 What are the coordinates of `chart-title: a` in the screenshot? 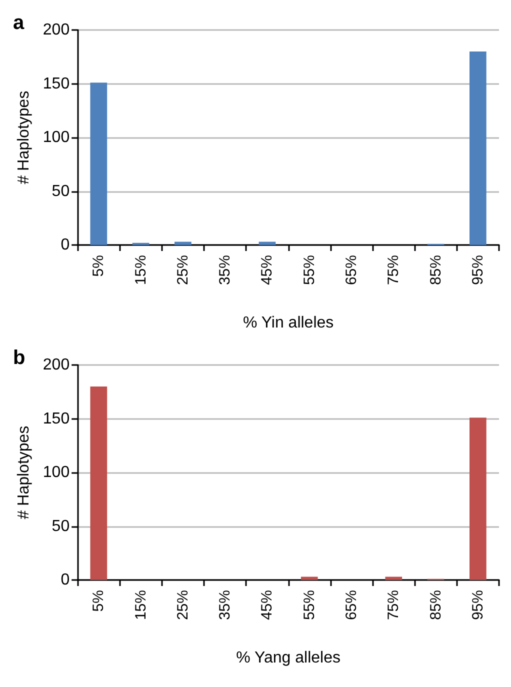 It's located at (19, 23).